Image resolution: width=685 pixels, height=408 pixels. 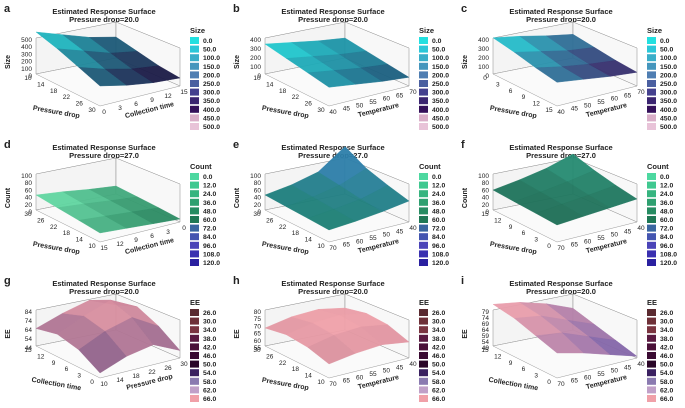 What do you see at coordinates (486, 342) in the screenshot?
I see `z-tick-label: 54` at bounding box center [486, 342].